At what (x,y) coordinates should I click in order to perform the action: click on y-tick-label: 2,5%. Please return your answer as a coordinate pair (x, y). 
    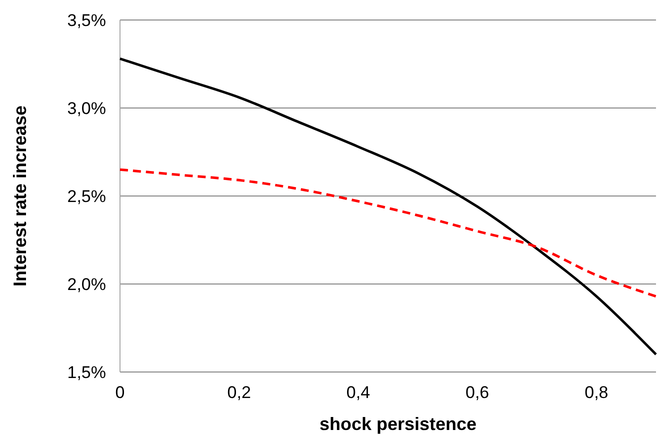
    Looking at the image, I should click on (86, 196).